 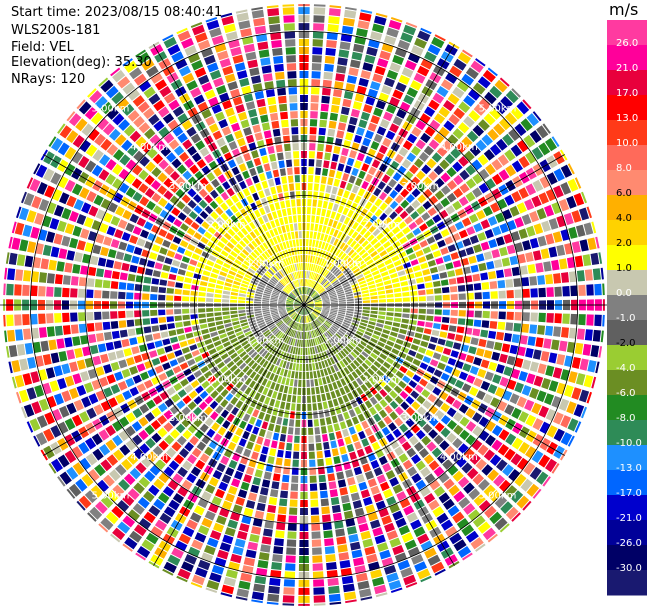 I want to click on colorbar-tick-label: 2.0, so click(x=624, y=243).